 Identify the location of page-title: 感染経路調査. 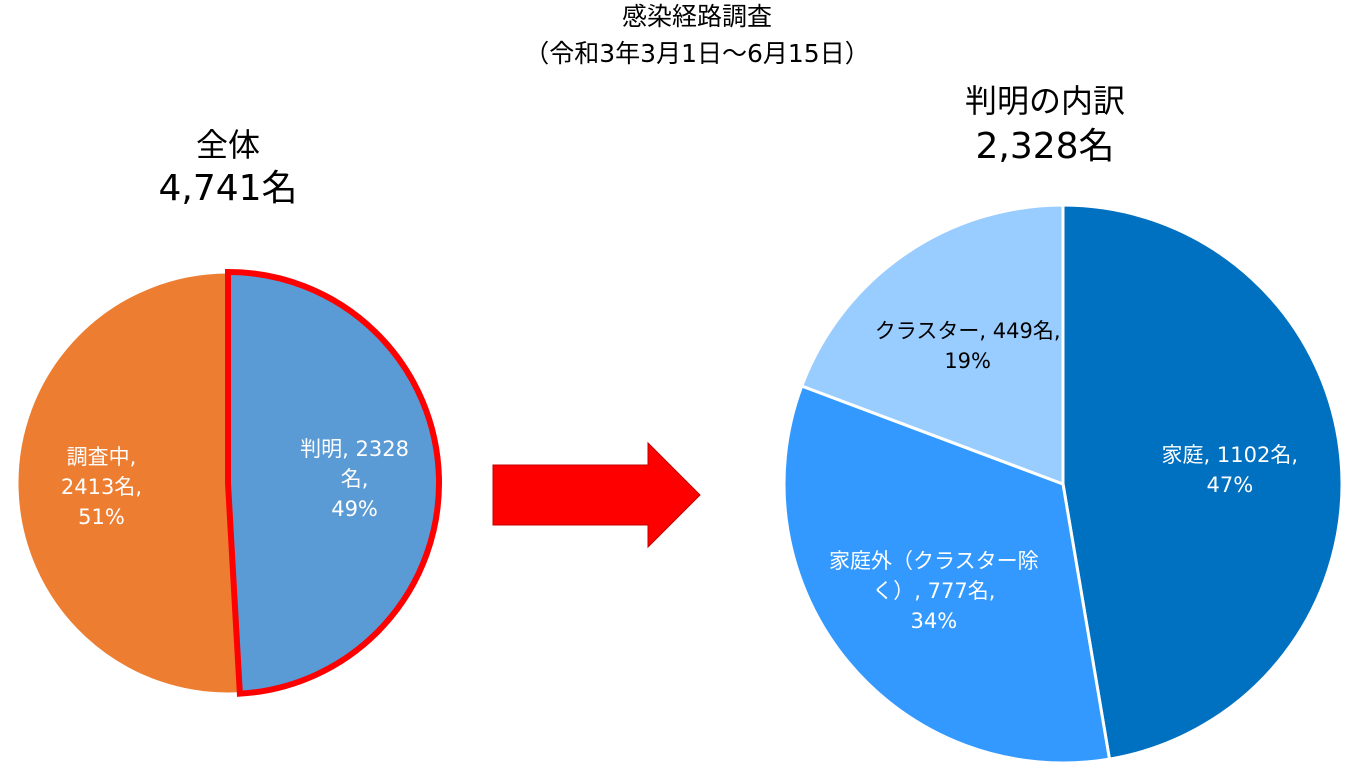
(697, 16).